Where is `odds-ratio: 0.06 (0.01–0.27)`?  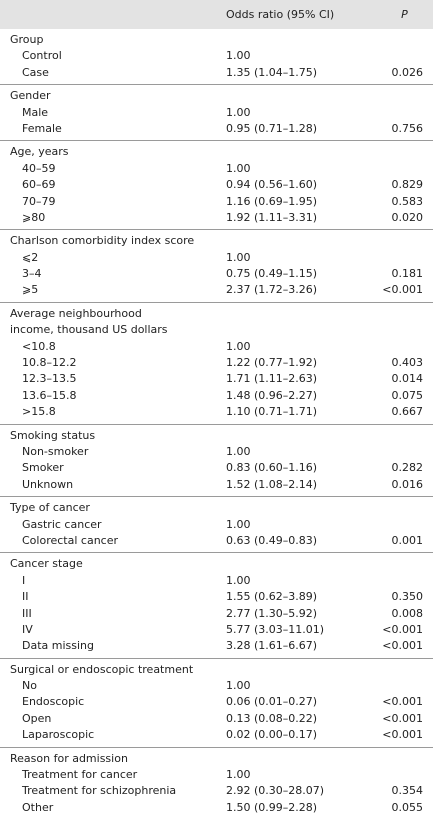
odds-ratio: 0.06 (0.01–0.27) is located at coordinates (272, 702).